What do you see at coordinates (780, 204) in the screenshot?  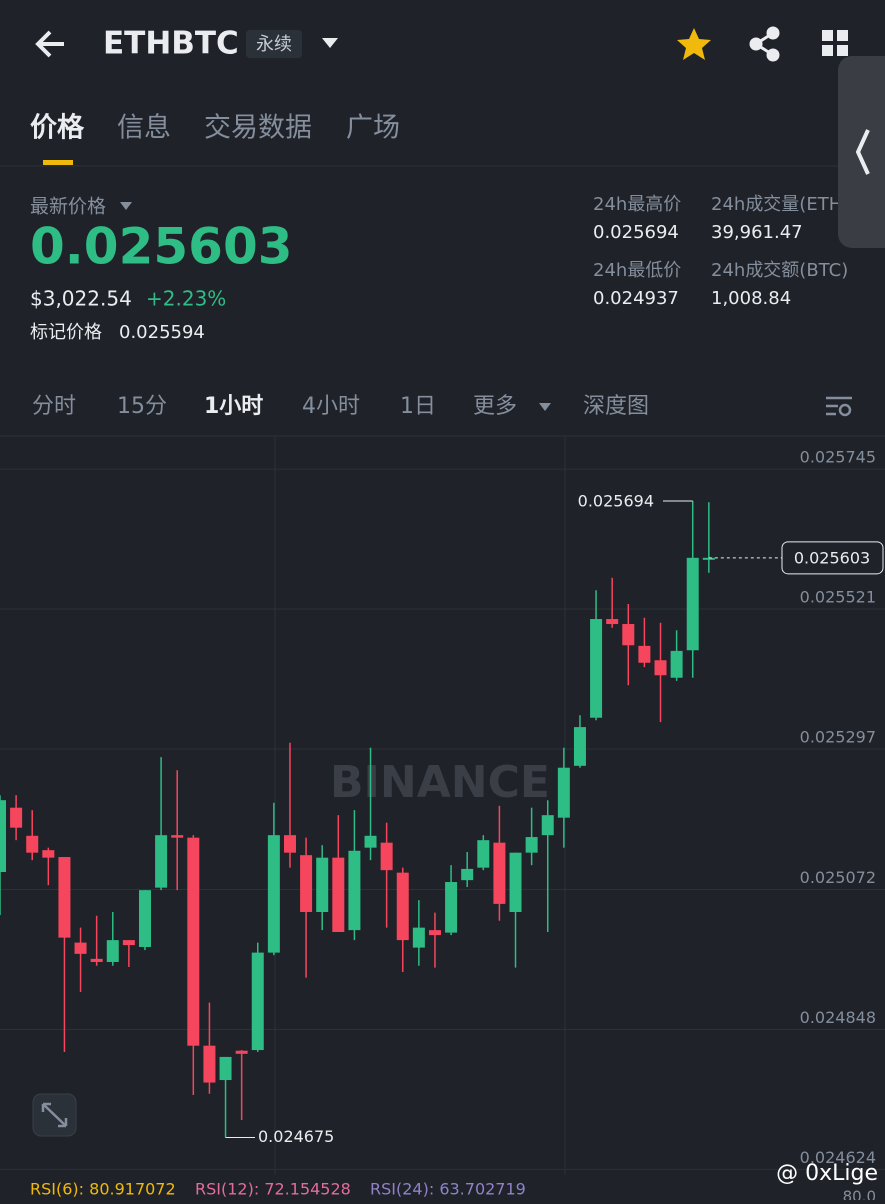 I see `stat-label: 24h成交量(ETH)` at bounding box center [780, 204].